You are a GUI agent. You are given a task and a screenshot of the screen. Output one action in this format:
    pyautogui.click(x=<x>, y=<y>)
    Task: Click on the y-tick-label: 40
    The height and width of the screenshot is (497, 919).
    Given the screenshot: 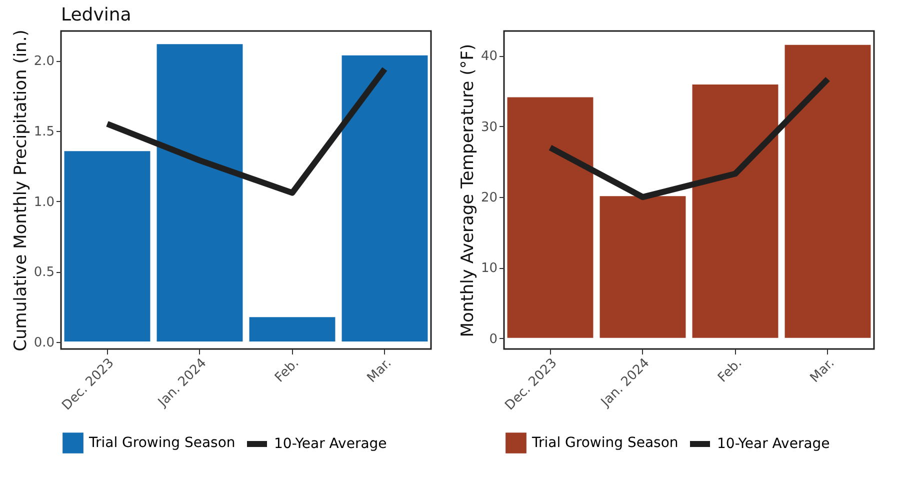 What is the action you would take?
    pyautogui.click(x=489, y=56)
    